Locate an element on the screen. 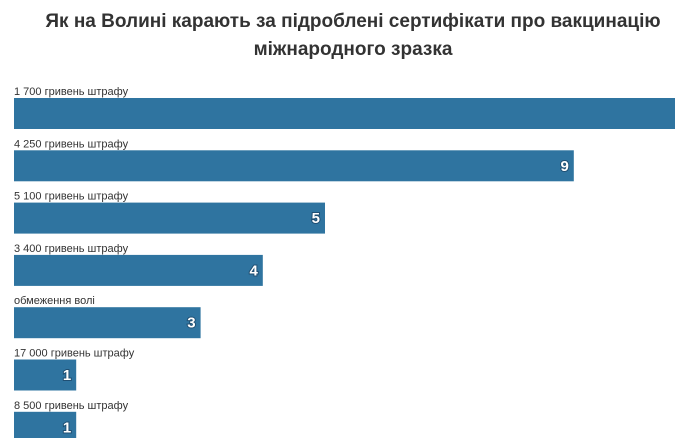  category-label: 3 400 гривень штрафу is located at coordinates (71, 249).